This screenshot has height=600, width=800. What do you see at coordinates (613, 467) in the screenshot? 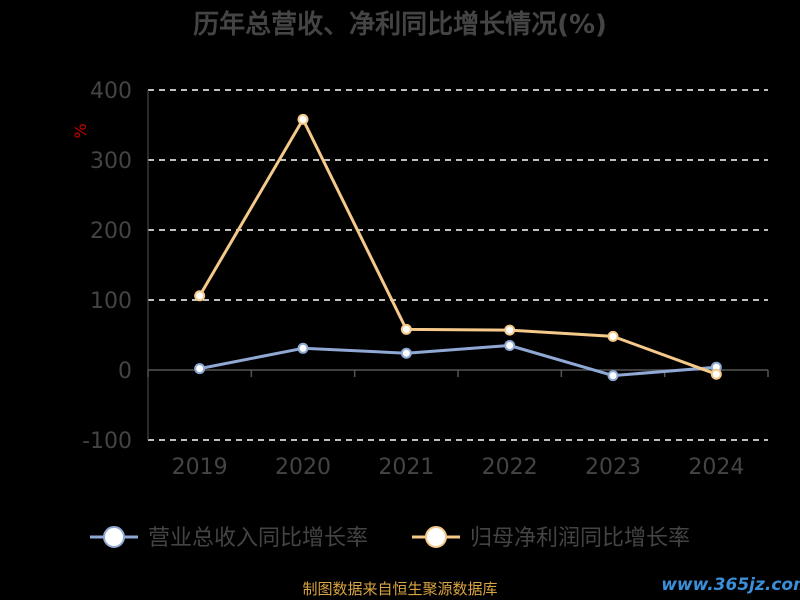
I see `x-tick-label: 2023` at bounding box center [613, 467].